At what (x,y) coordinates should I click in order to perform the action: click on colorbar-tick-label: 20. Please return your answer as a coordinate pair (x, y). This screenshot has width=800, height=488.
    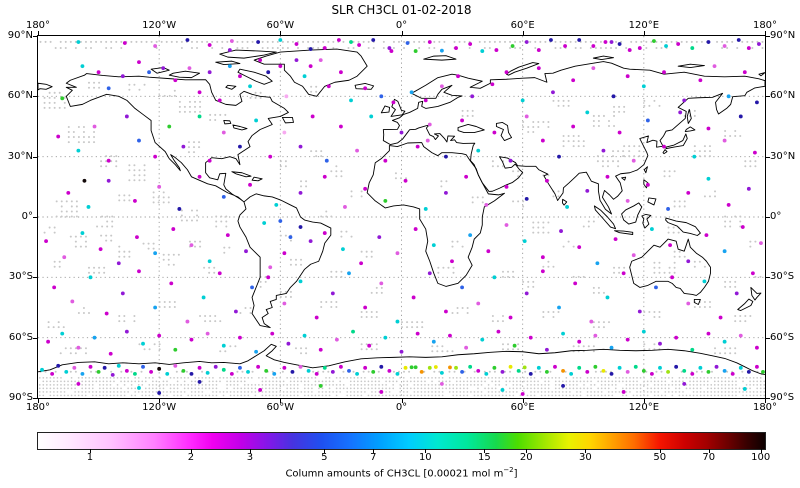
    Looking at the image, I should click on (526, 457).